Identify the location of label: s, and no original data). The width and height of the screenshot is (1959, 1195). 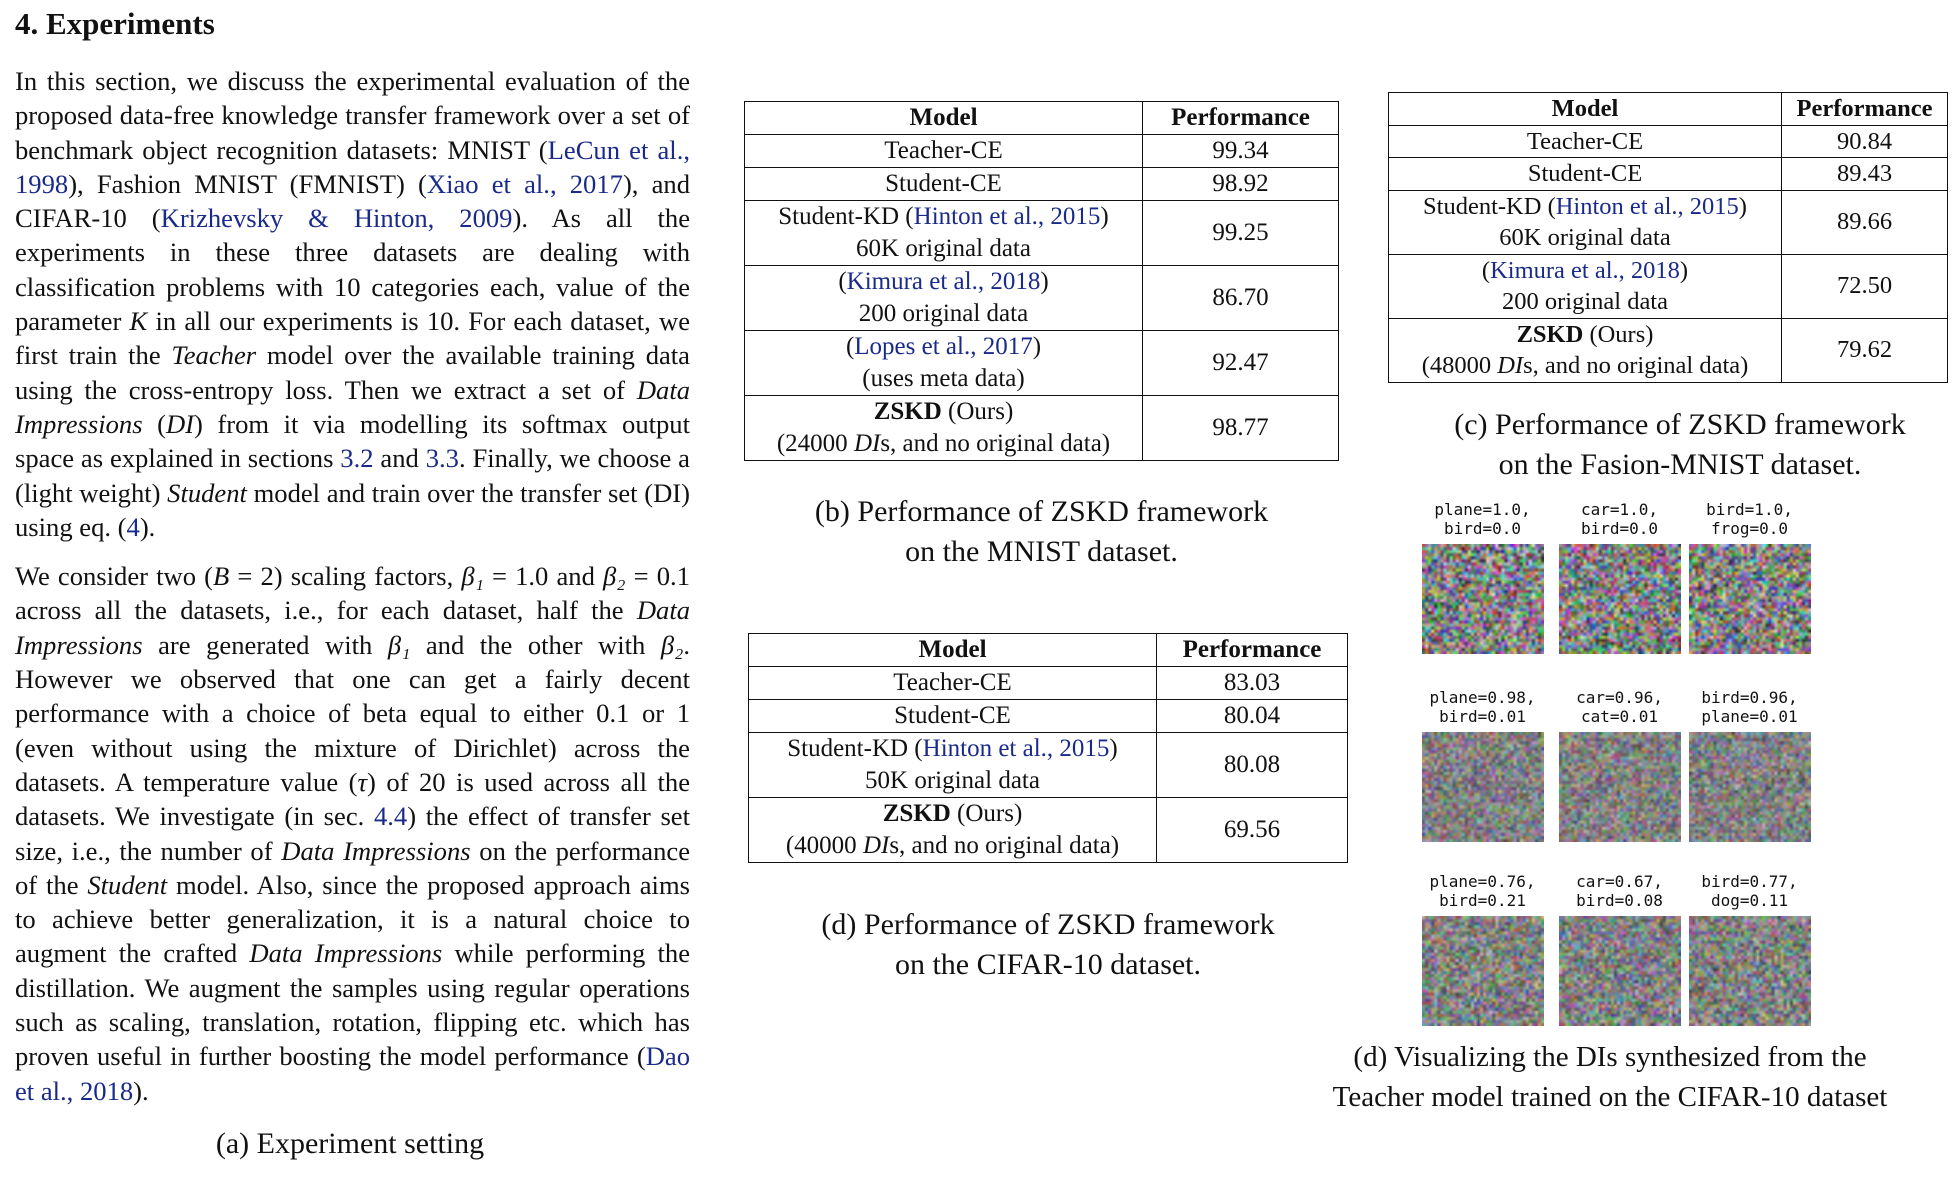
(1636, 365).